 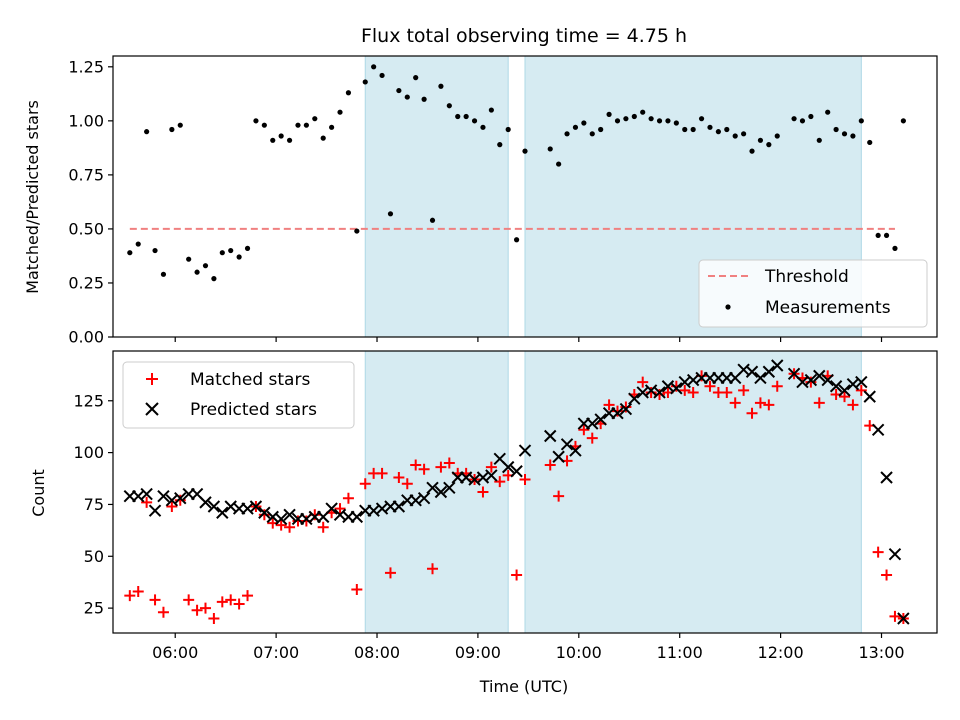 I want to click on measurement-legend-label: Measurements, so click(x=828, y=308).